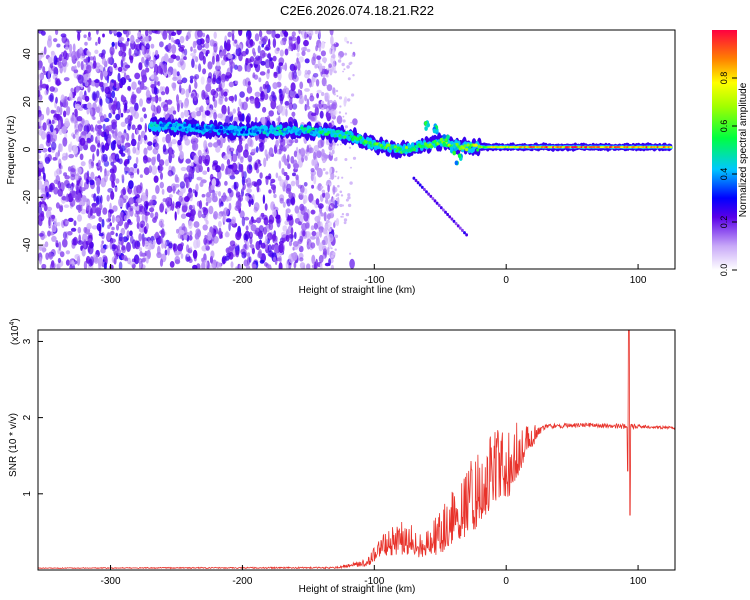 The height and width of the screenshot is (600, 750). Describe the element at coordinates (111, 581) in the screenshot. I see `x-tick-label: -300` at that location.